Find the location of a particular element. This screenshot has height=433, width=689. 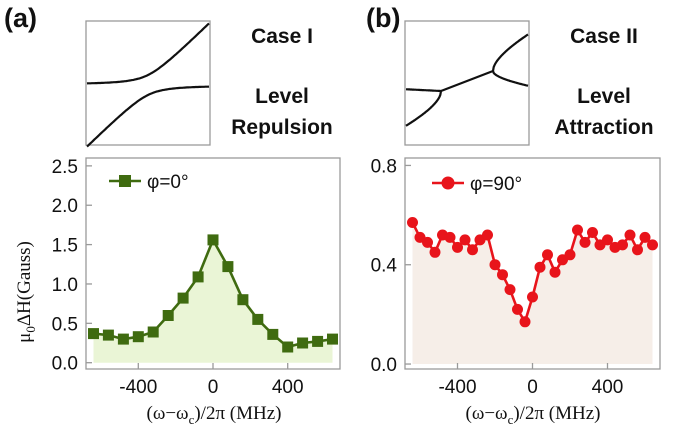

panel-b-inset-right-branch is located at coordinates (510, 60).